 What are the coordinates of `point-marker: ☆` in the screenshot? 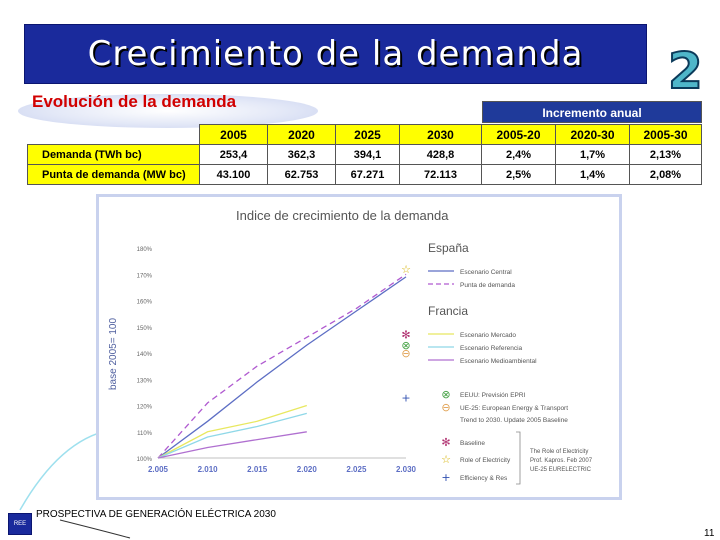 It's located at (406, 269).